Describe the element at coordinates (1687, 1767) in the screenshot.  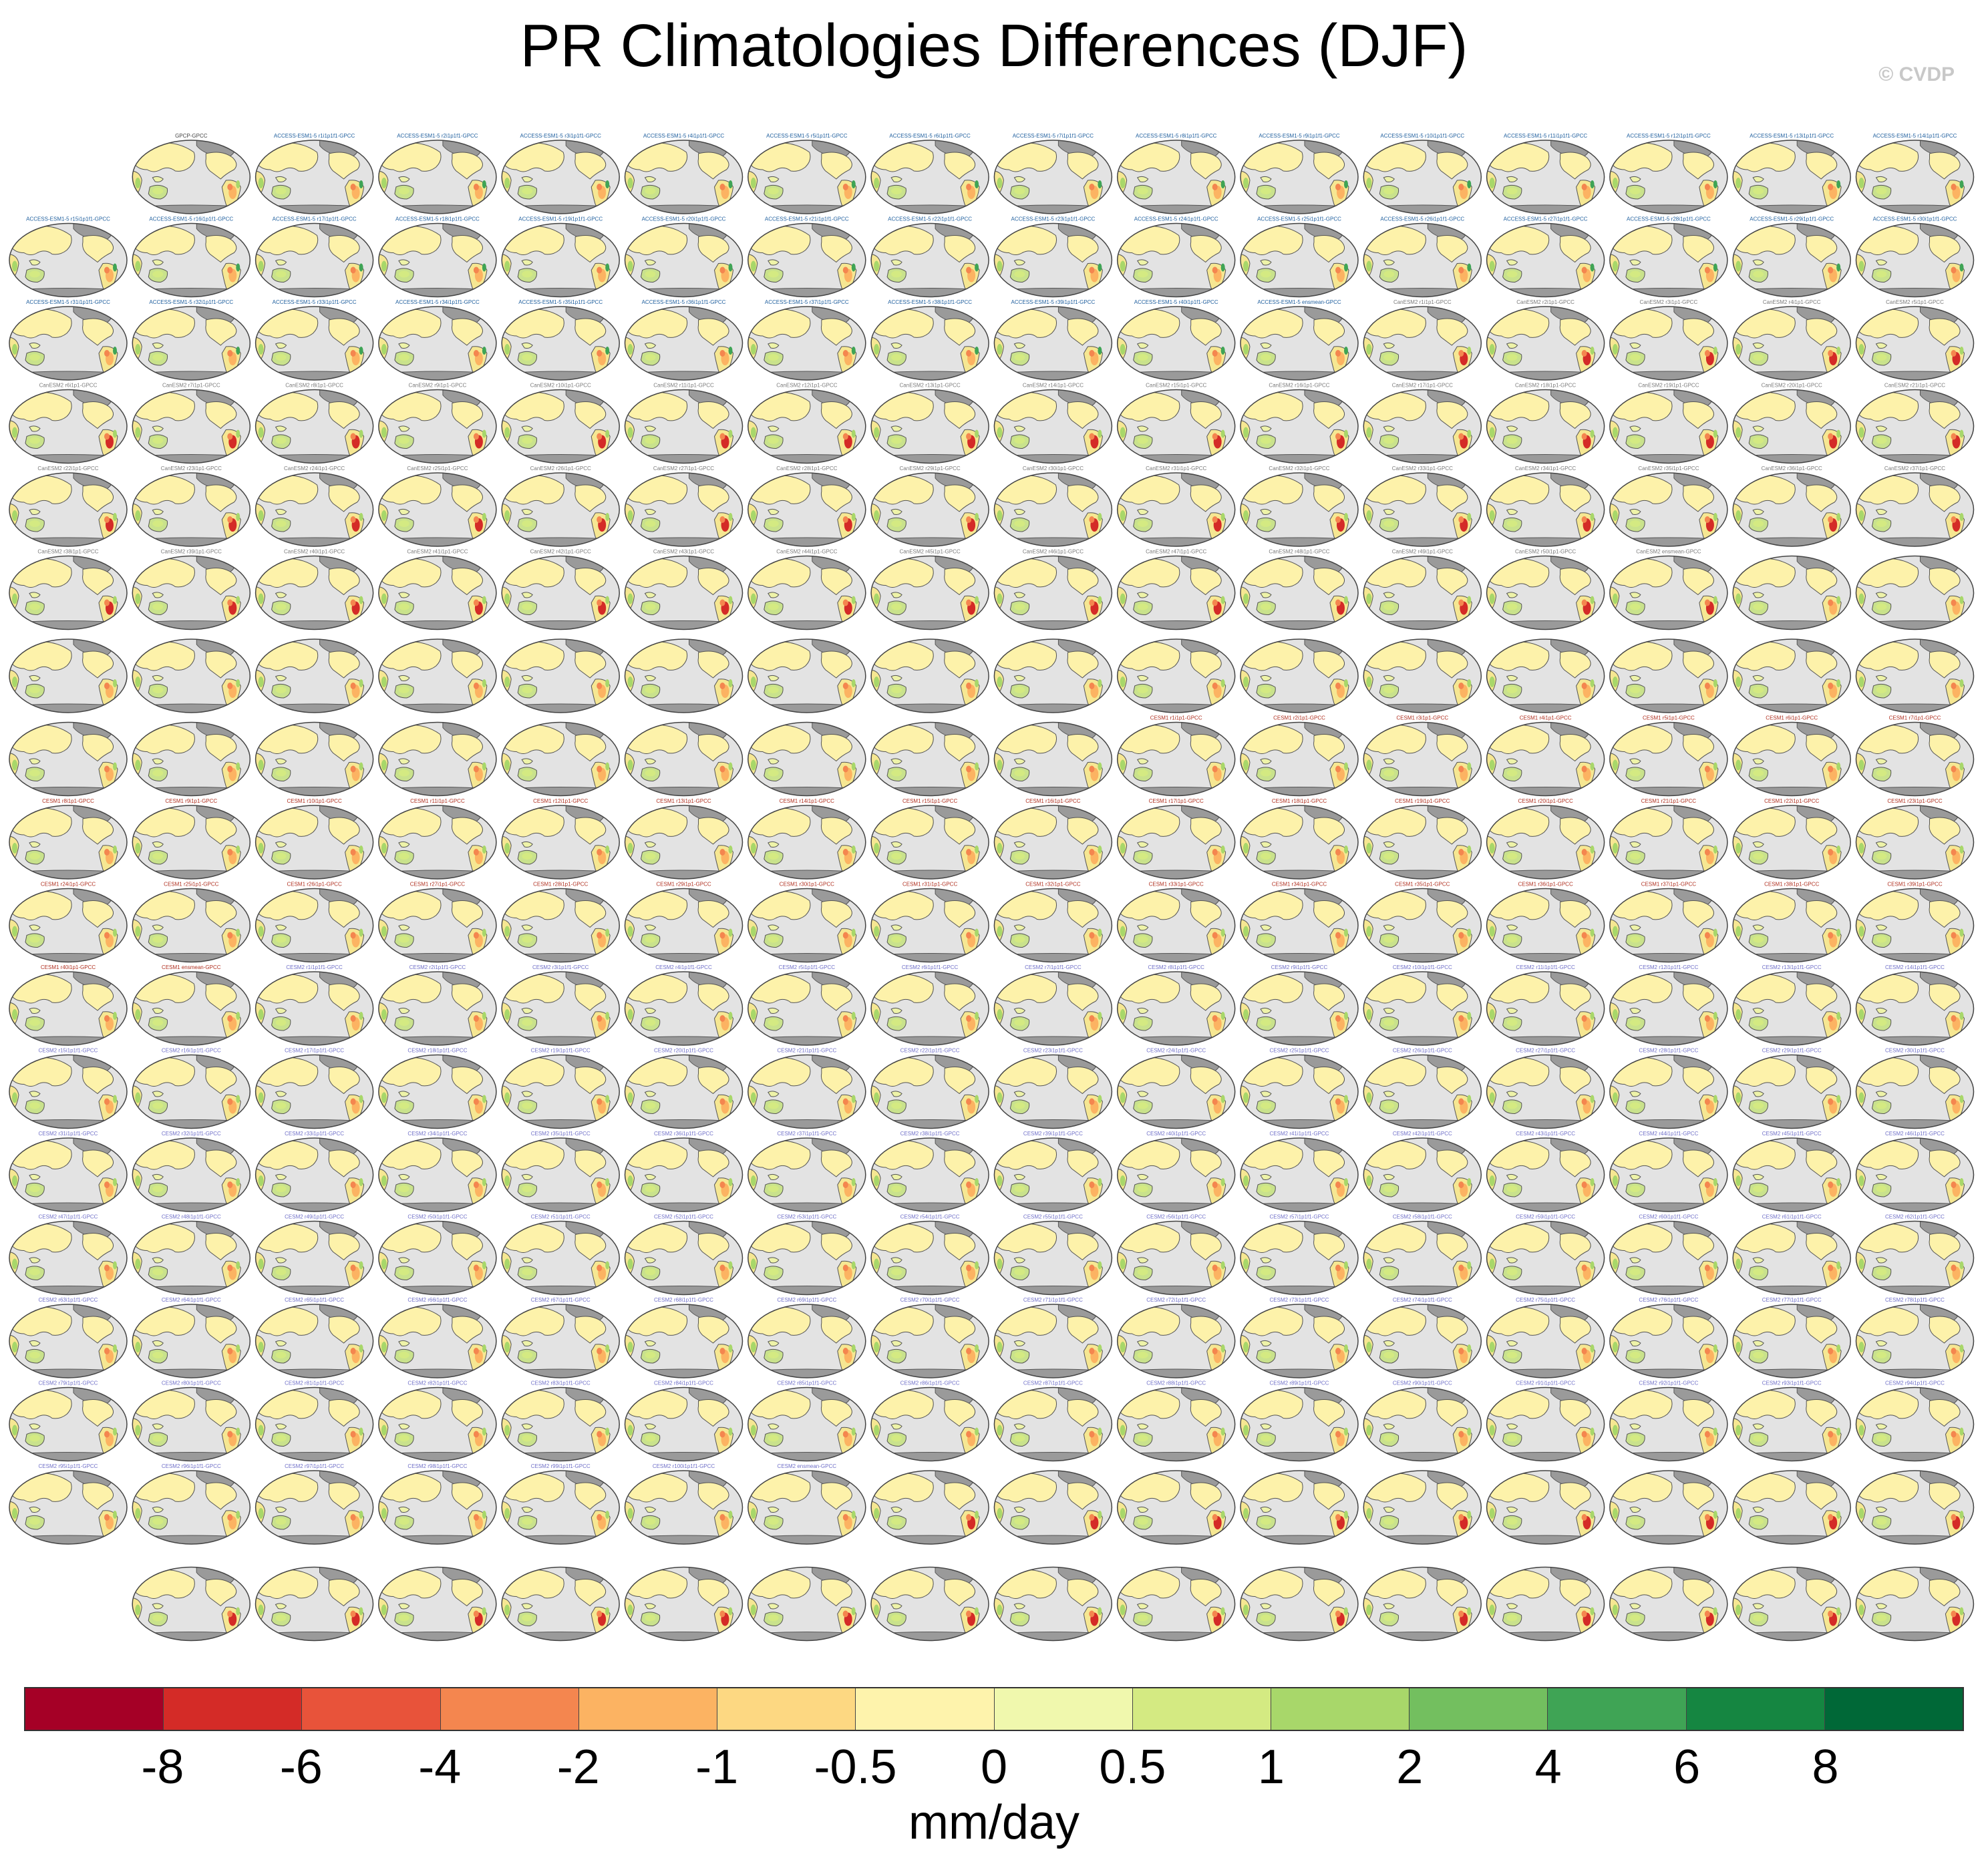
I see `colorbar-tick-label: 6` at that location.